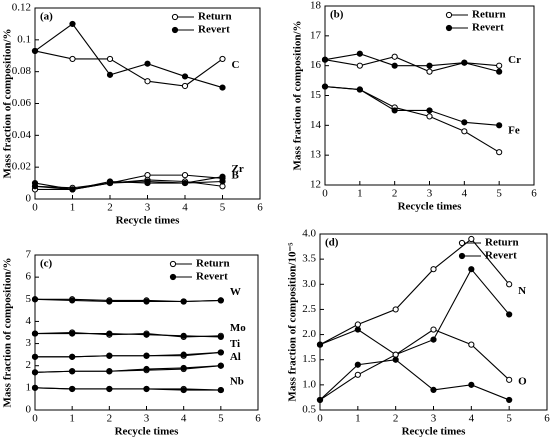 The height and width of the screenshot is (437, 553). What do you see at coordinates (29, 299) in the screenshot?
I see `y-tick-label: 5` at bounding box center [29, 299].